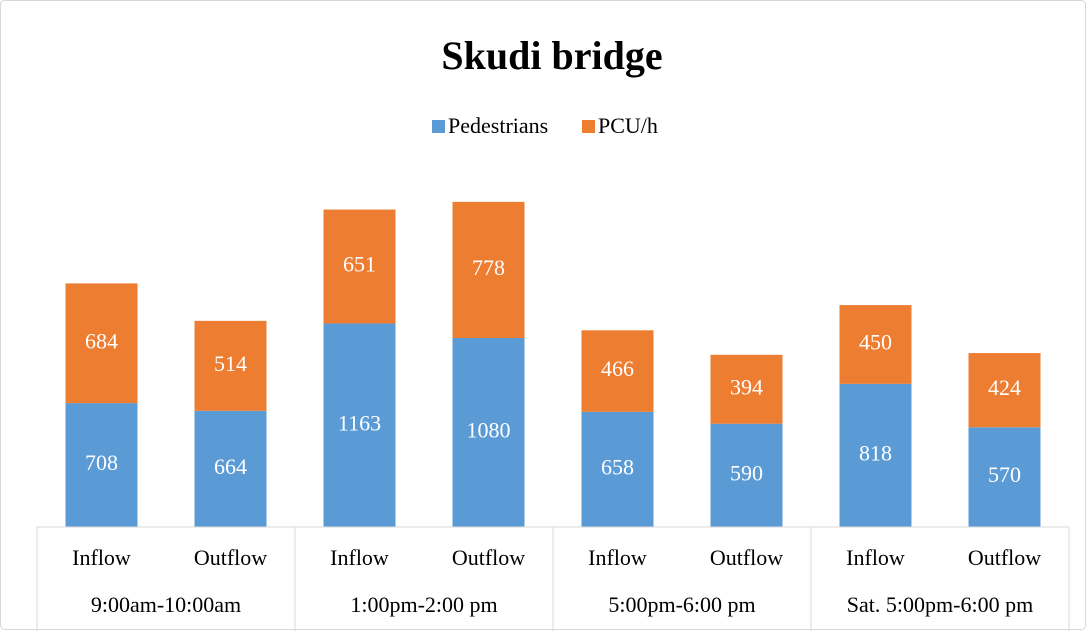  Describe the element at coordinates (746, 386) in the screenshot. I see `data-label: 394` at that location.